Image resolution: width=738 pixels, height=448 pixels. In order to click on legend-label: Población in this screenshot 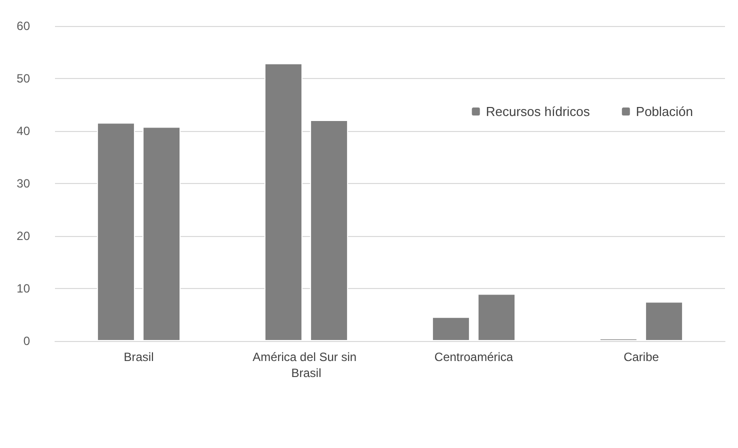, I will do `click(665, 111)`.